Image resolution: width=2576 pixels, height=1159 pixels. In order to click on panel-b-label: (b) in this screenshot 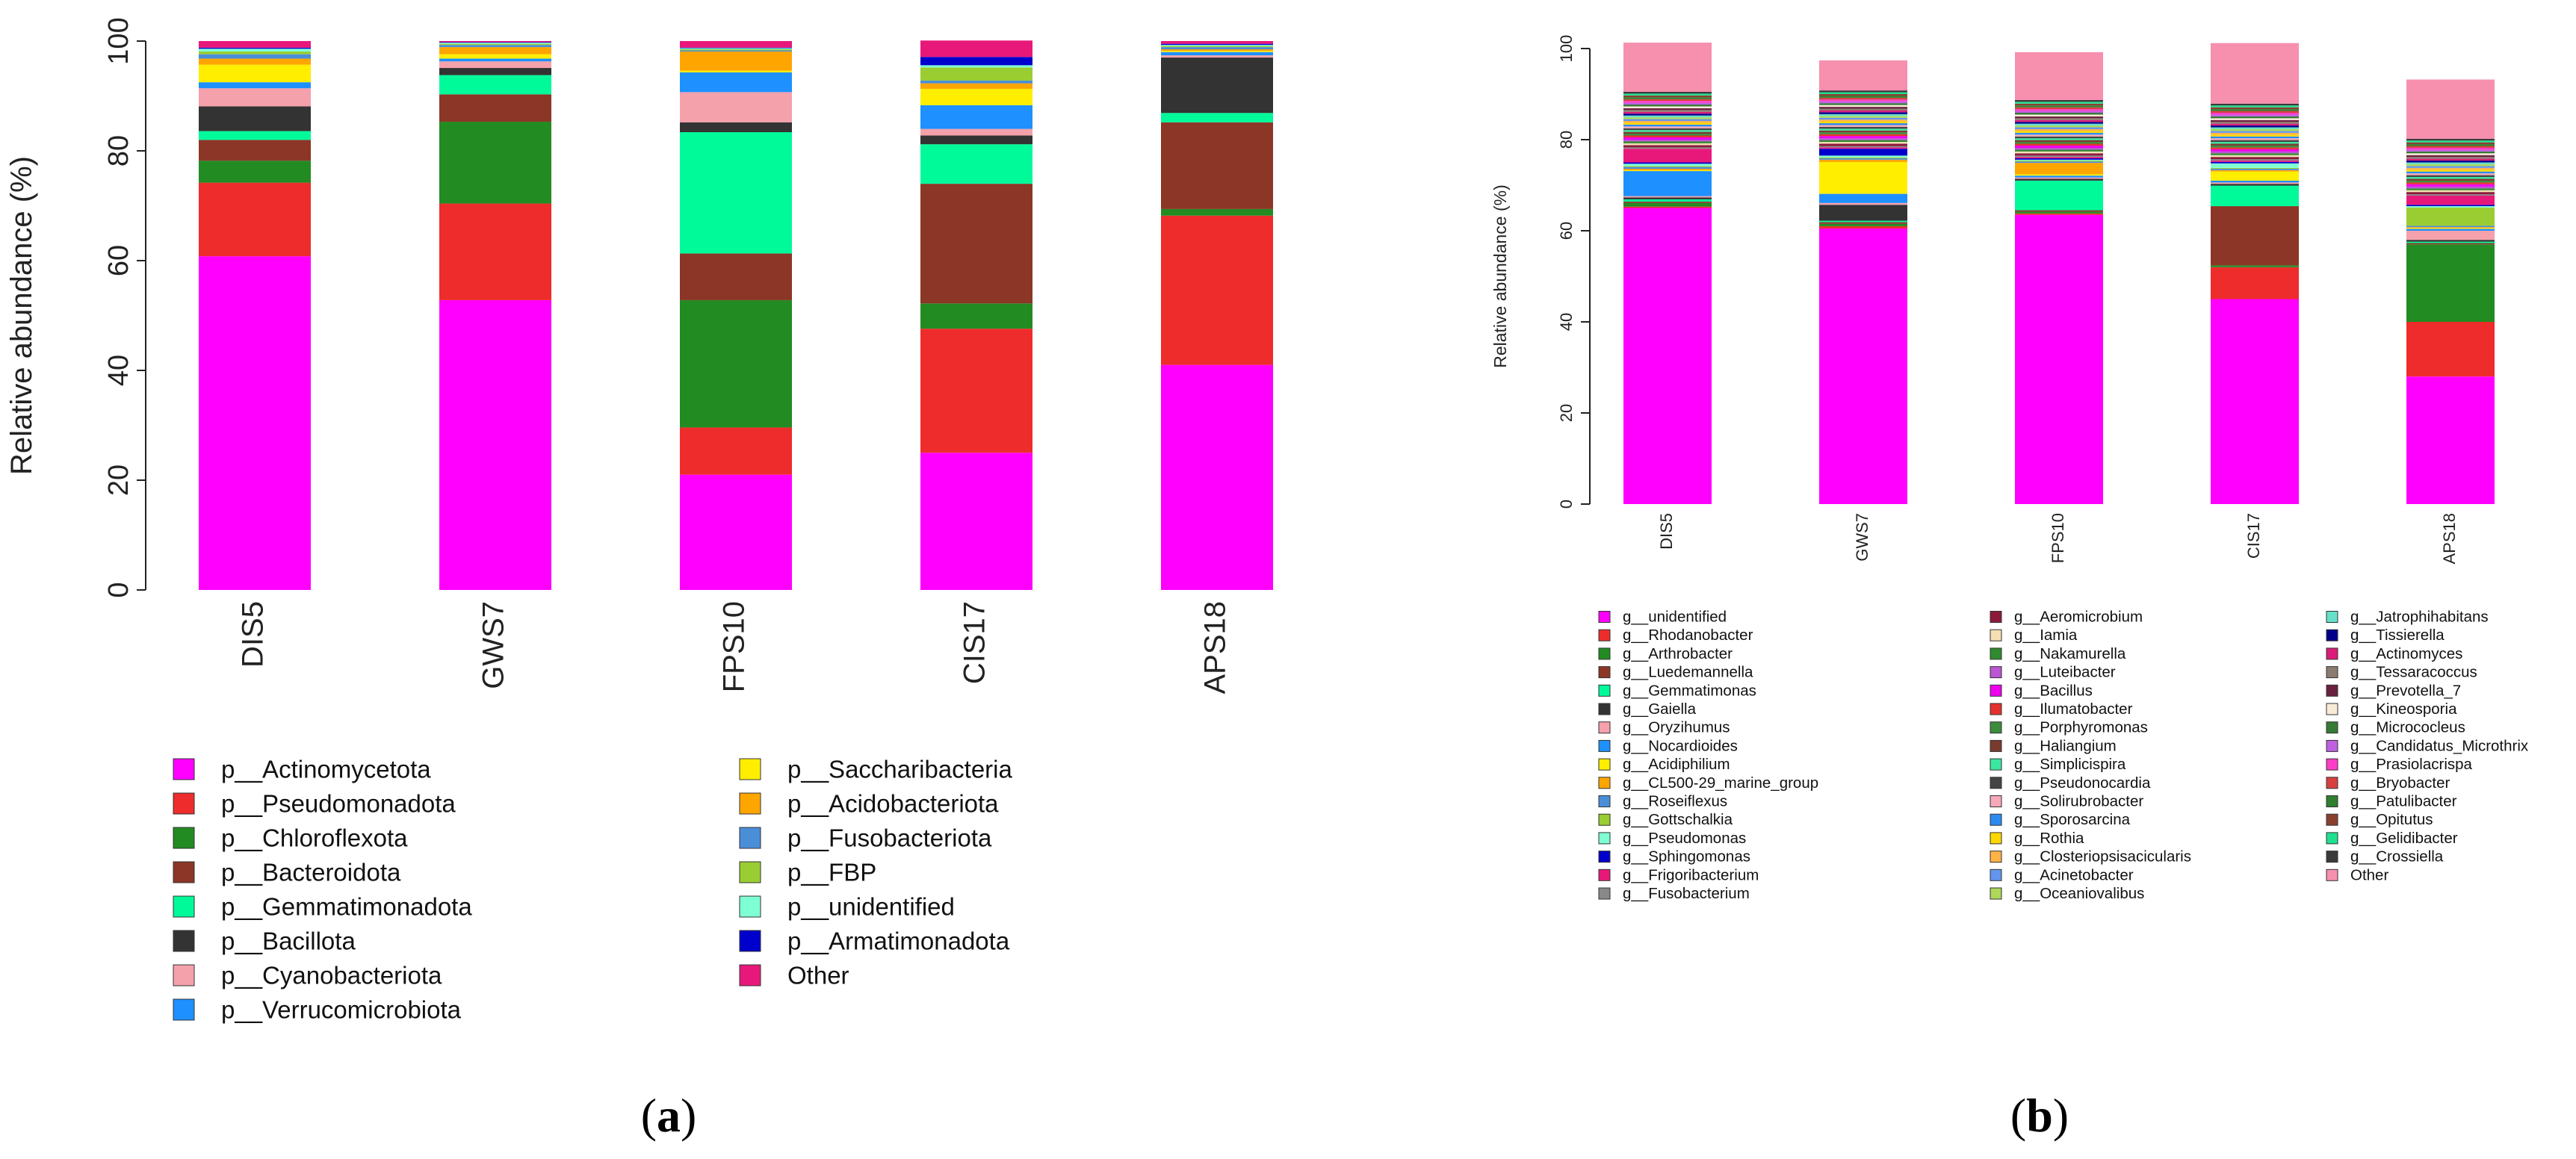, I will do `click(2039, 1116)`.